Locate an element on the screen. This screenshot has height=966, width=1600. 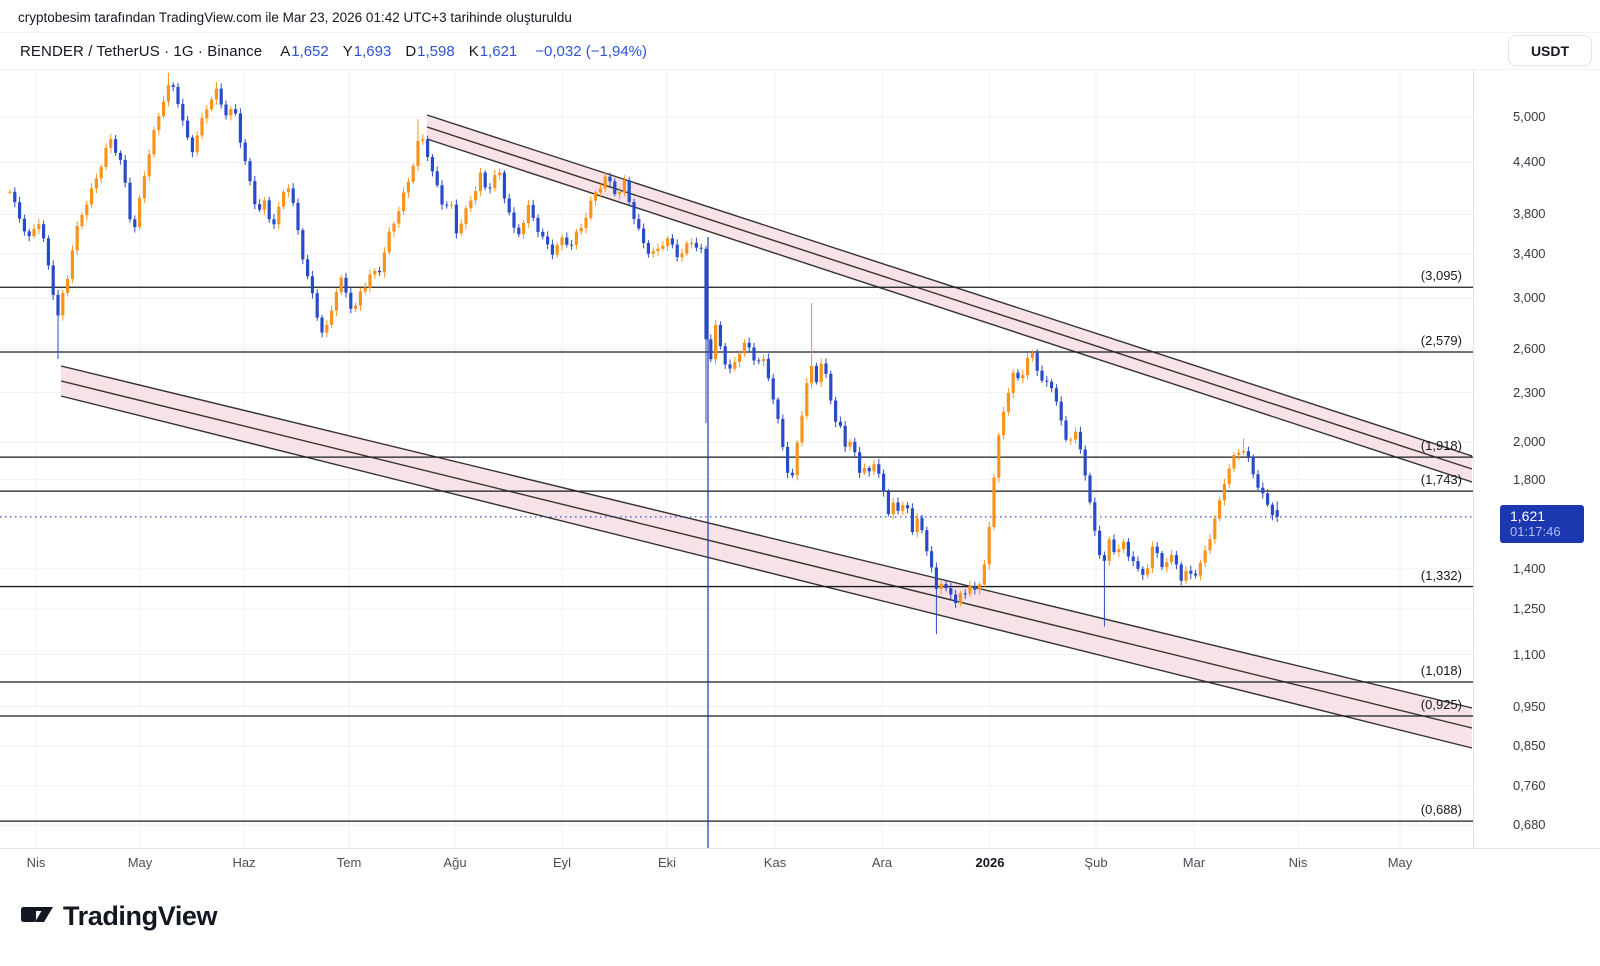
time-tick-label: Ağu is located at coordinates (455, 862).